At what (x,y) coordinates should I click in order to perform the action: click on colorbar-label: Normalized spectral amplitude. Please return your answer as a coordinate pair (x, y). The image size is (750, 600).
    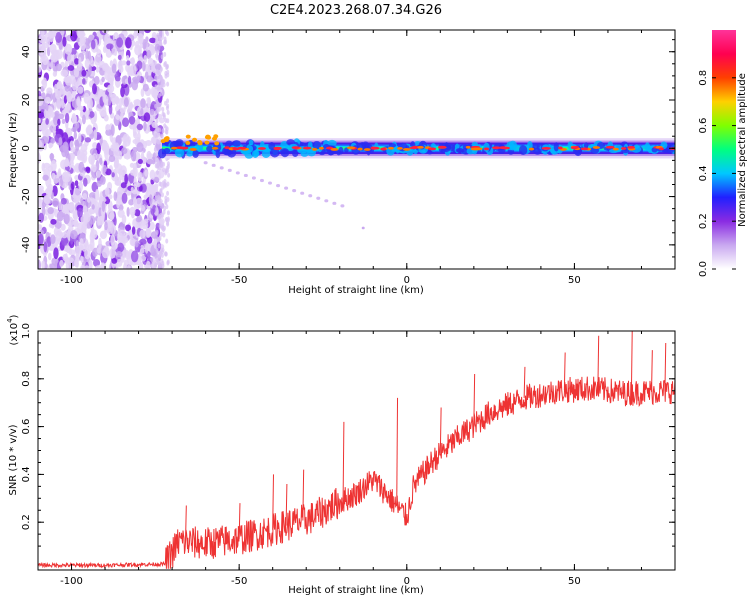
    Looking at the image, I should click on (742, 150).